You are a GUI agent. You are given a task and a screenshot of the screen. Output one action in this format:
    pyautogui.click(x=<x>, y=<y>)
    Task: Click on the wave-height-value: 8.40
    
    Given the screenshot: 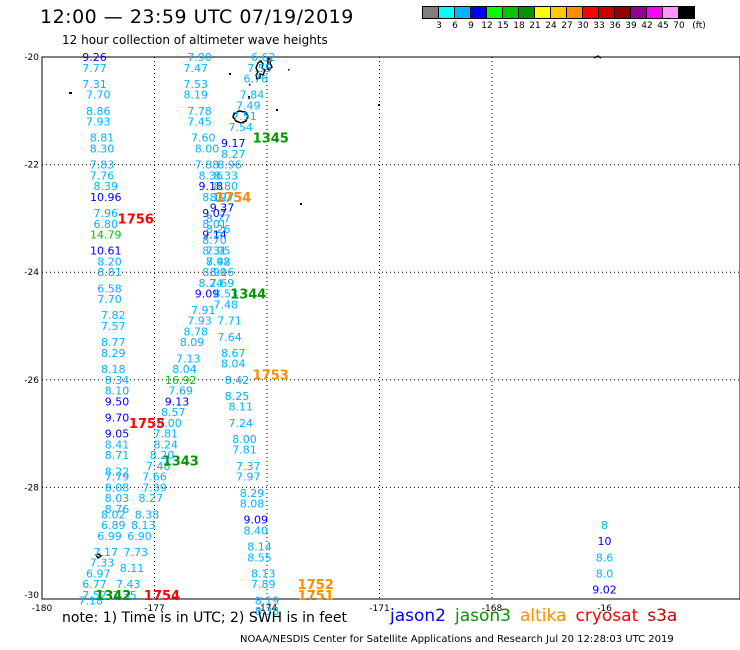 What is the action you would take?
    pyautogui.click(x=256, y=530)
    